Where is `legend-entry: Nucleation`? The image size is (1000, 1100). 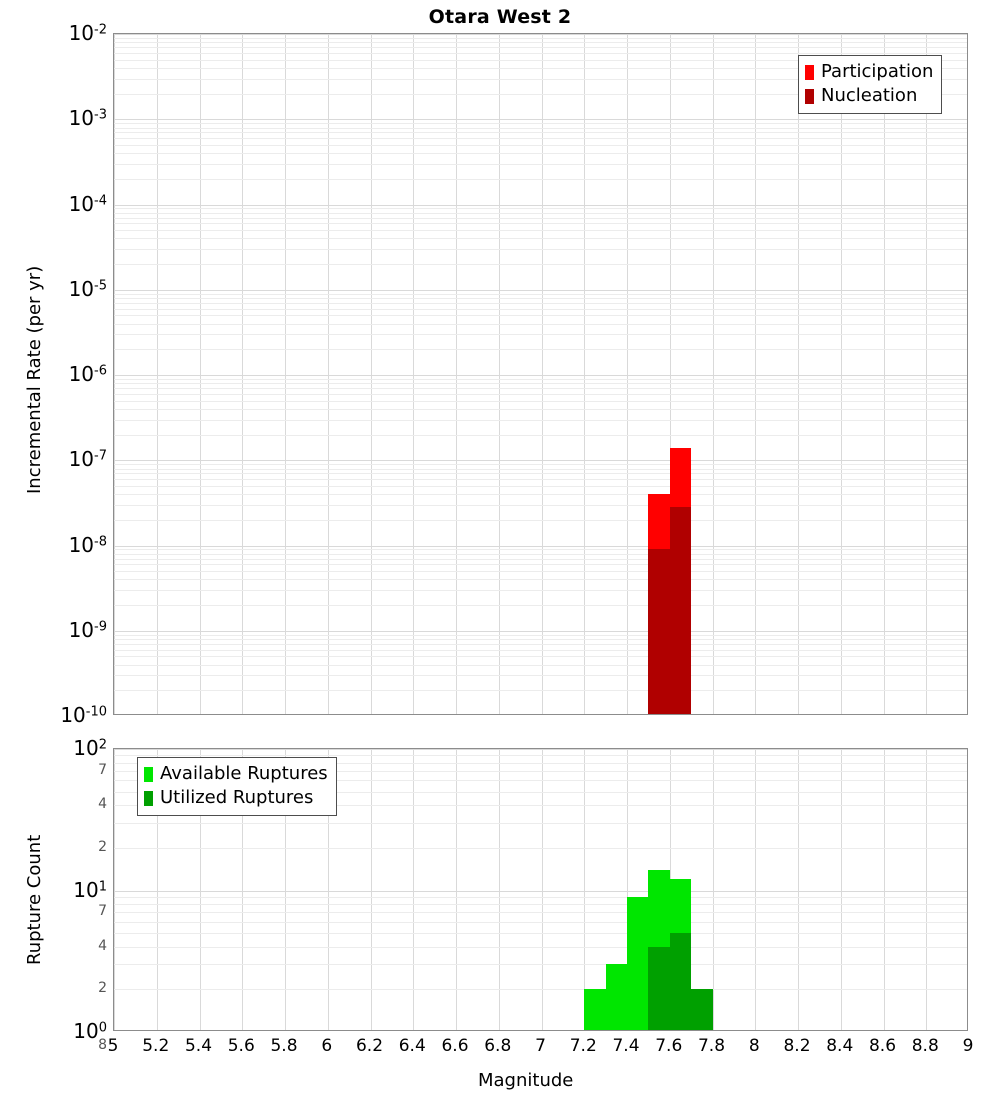
legend-entry: Nucleation is located at coordinates (869, 96).